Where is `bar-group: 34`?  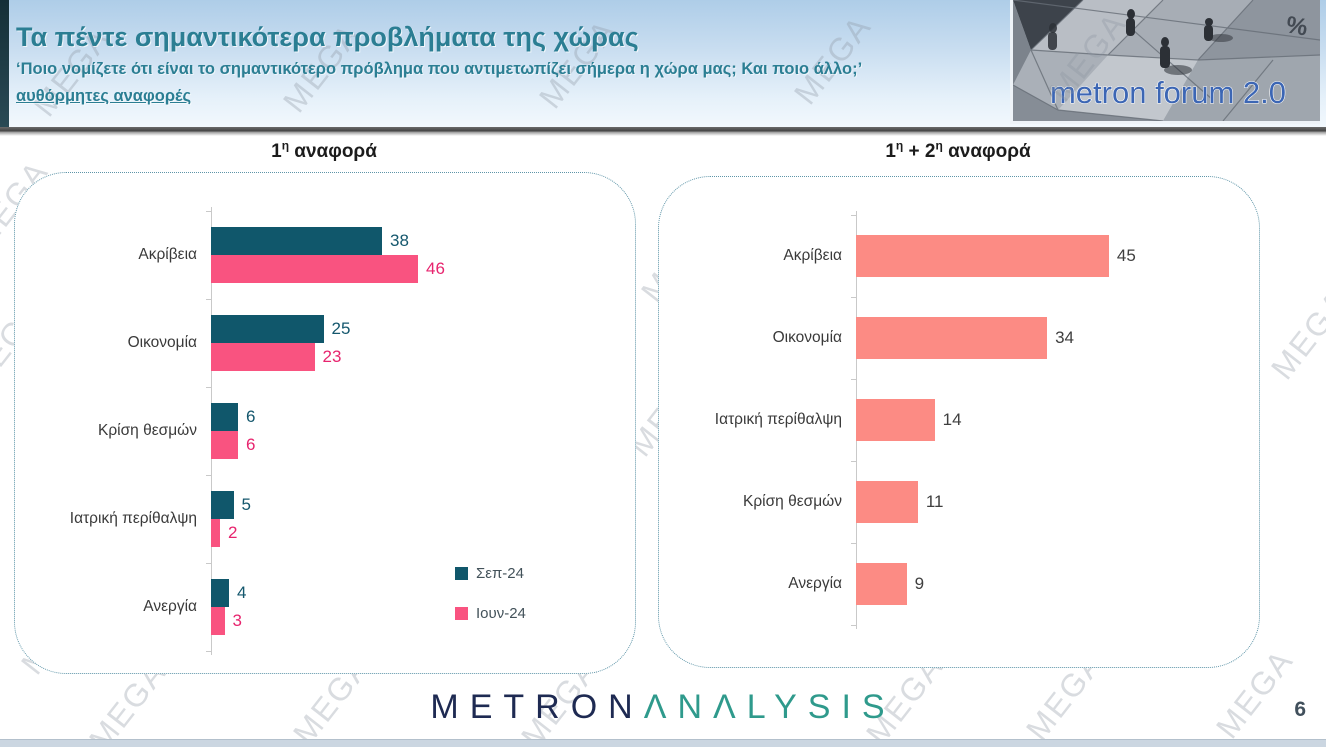
bar-group: 34 is located at coordinates (1050, 338).